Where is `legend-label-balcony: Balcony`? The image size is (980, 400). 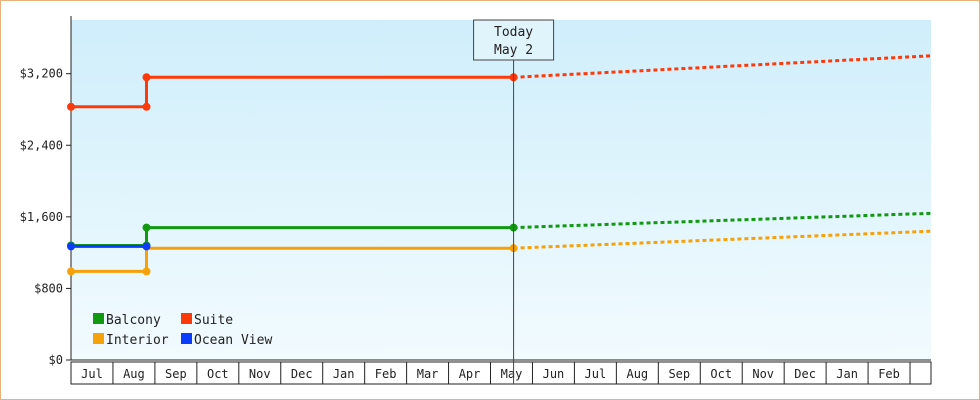 legend-label-balcony: Balcony is located at coordinates (133, 320).